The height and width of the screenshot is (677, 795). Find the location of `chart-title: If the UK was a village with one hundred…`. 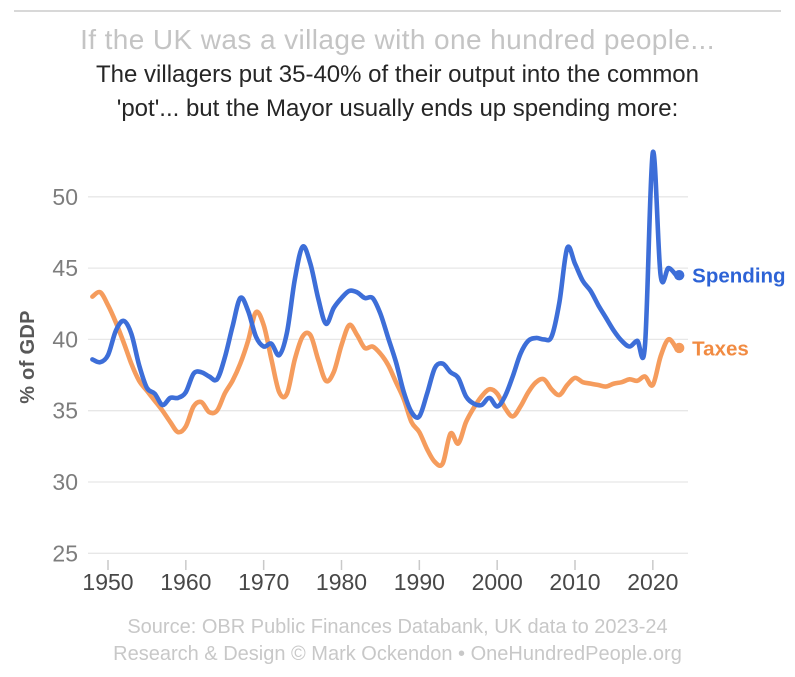

chart-title: If the UK was a village with one hundred… is located at coordinates (397, 39).